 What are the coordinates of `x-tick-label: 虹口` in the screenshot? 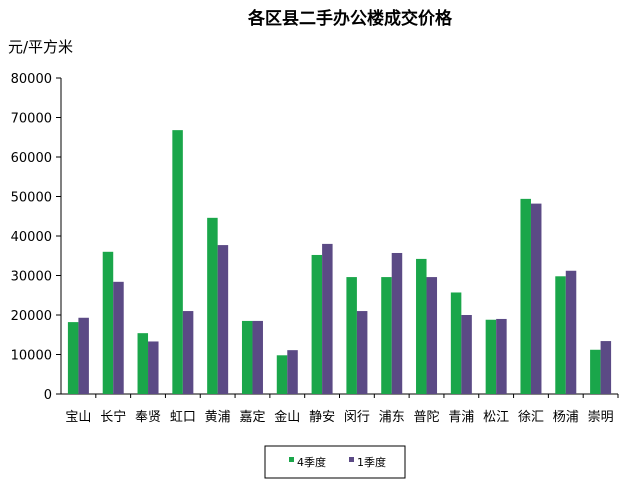 It's located at (183, 417).